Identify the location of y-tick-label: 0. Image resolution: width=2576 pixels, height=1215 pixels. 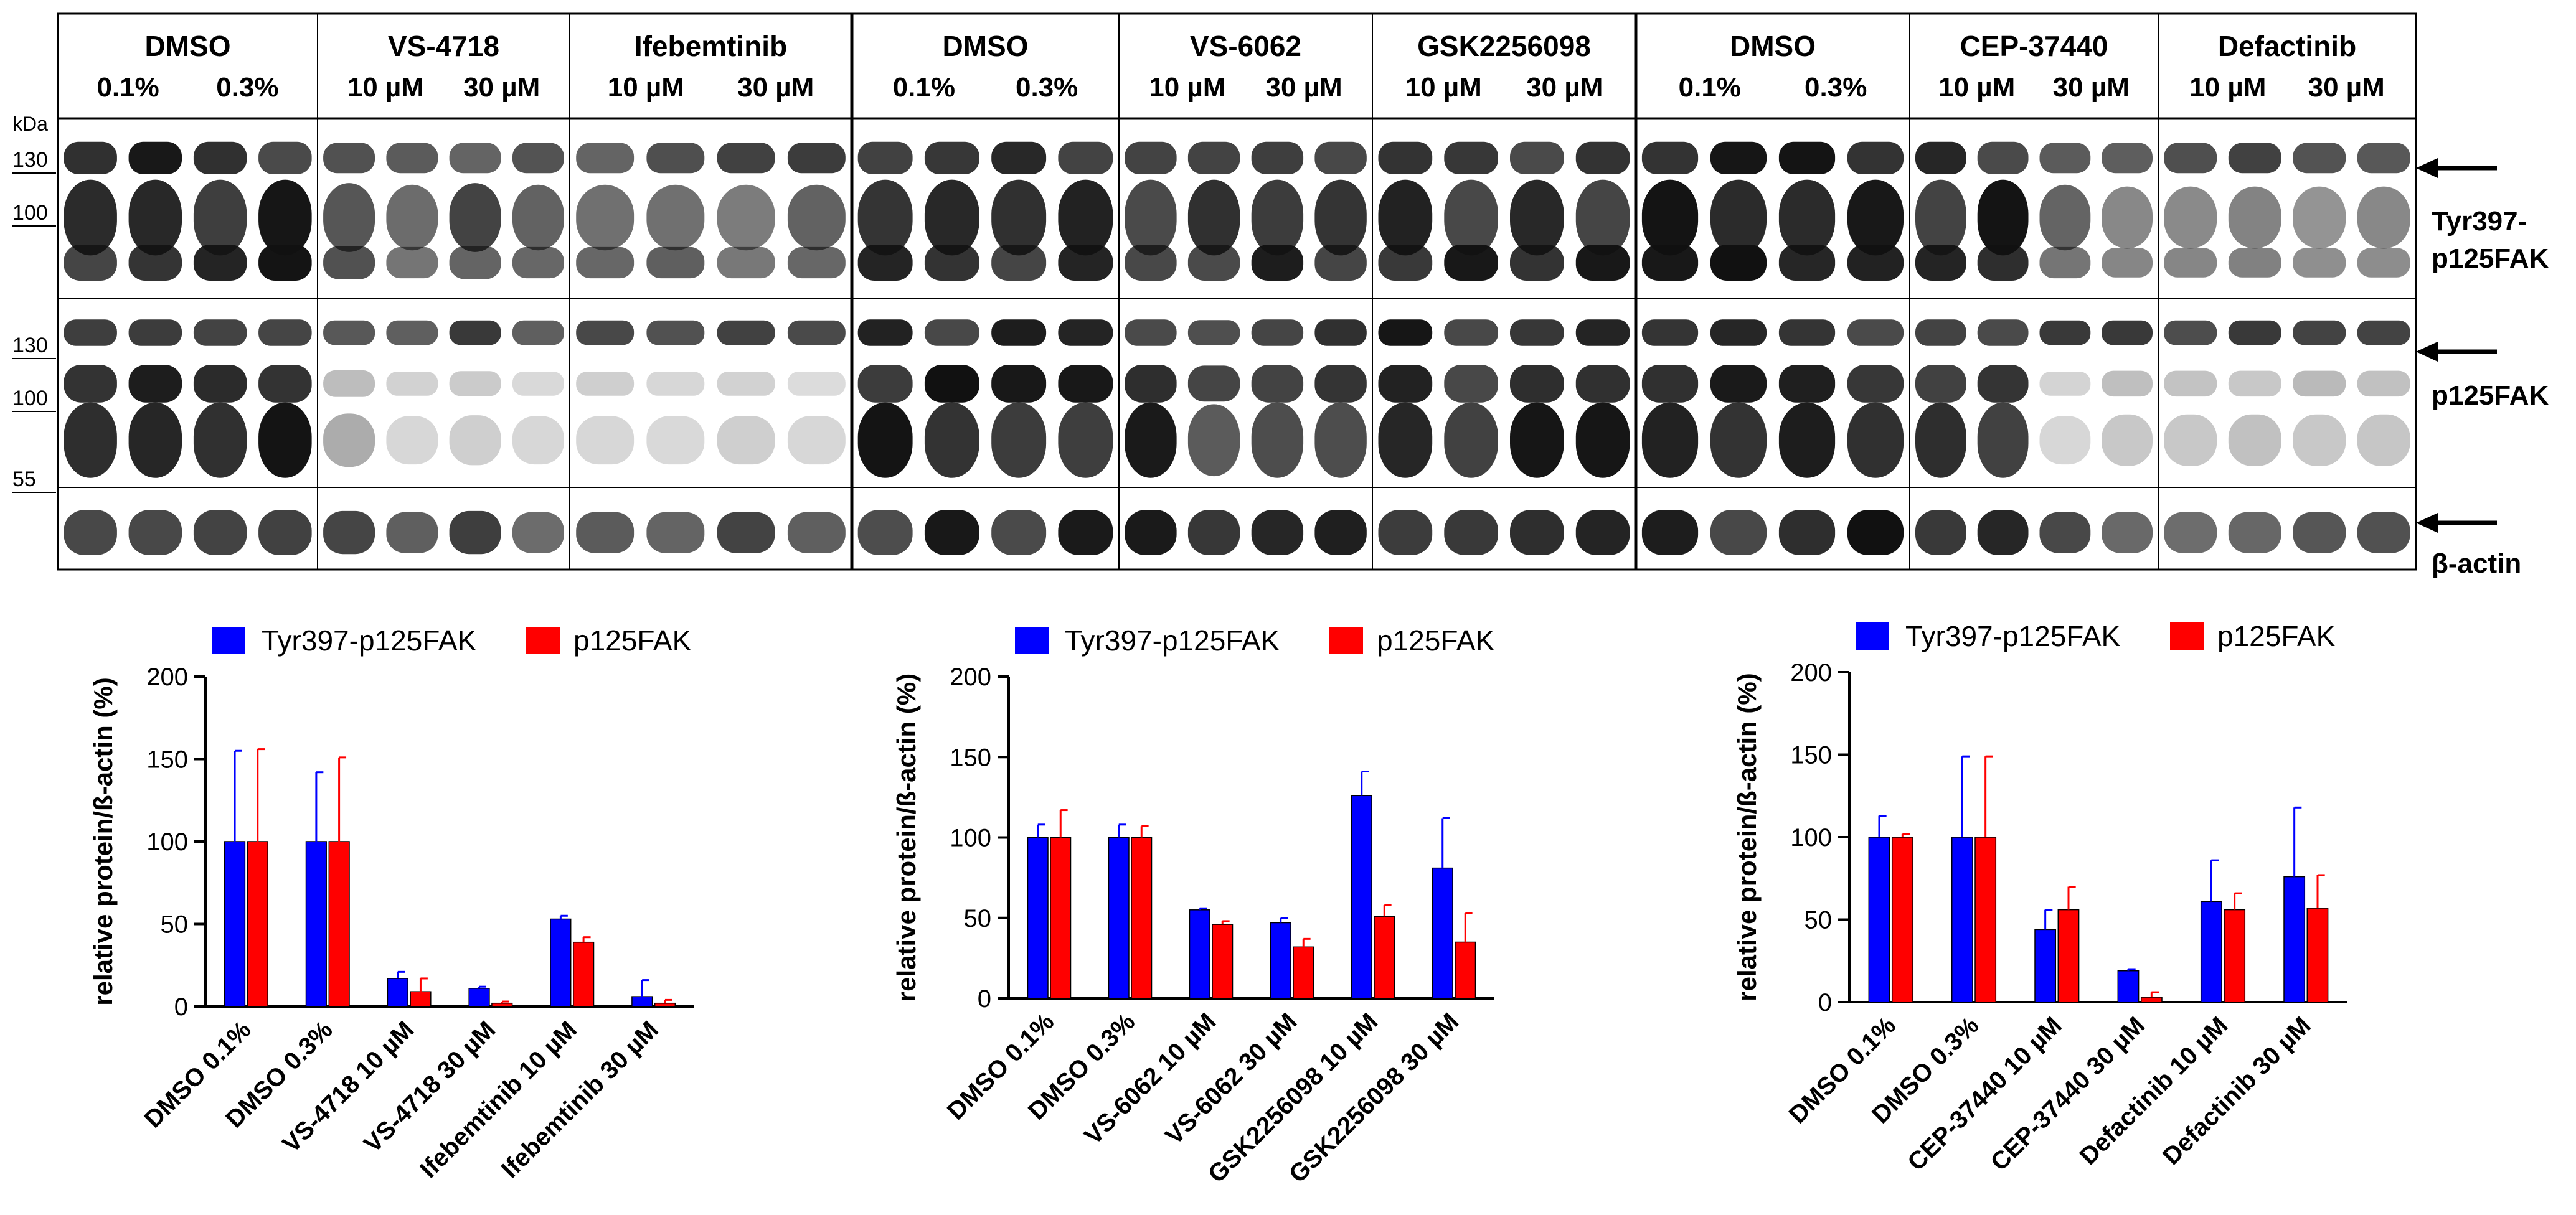
(984, 999).